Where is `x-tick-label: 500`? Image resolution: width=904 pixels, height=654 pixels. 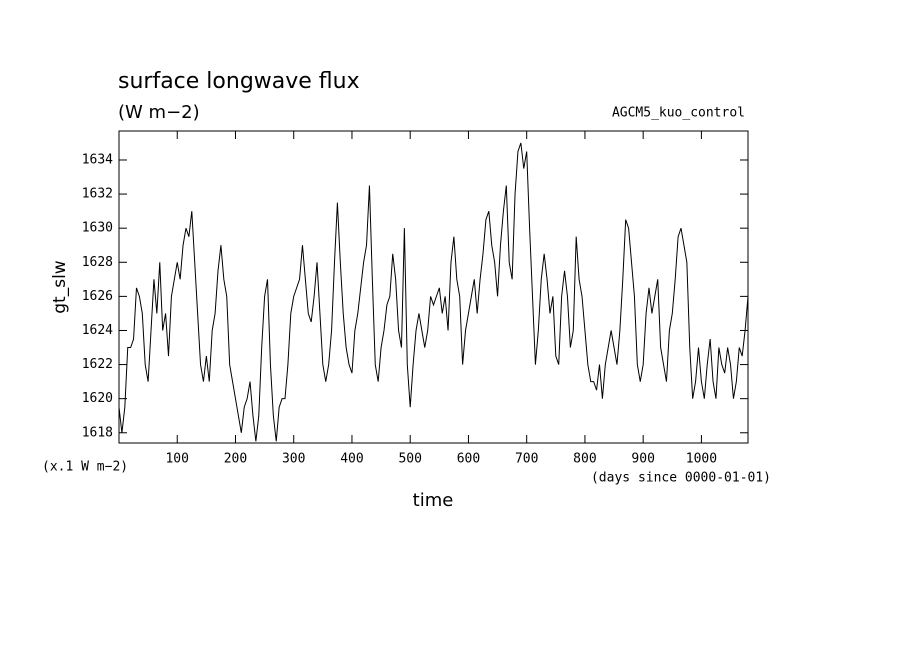
x-tick-label: 500 is located at coordinates (409, 459).